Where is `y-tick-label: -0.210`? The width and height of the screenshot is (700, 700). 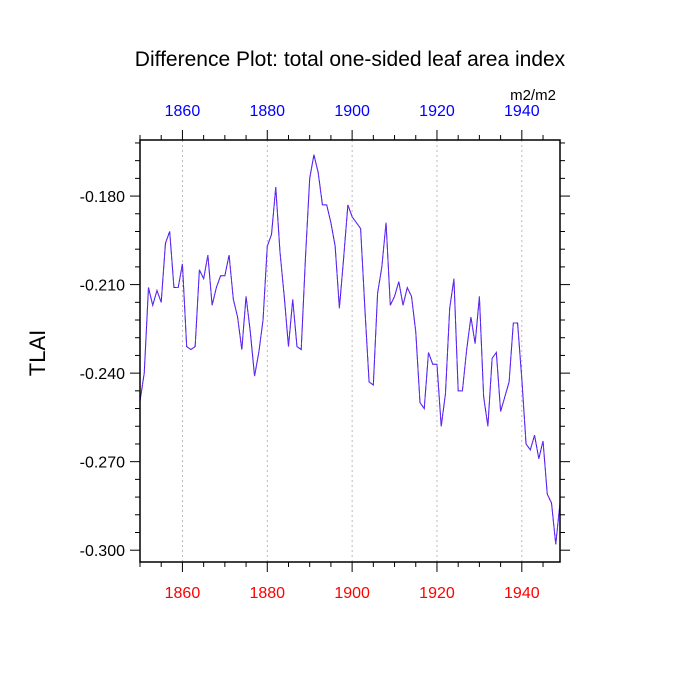
y-tick-label: -0.210 is located at coordinates (102, 286).